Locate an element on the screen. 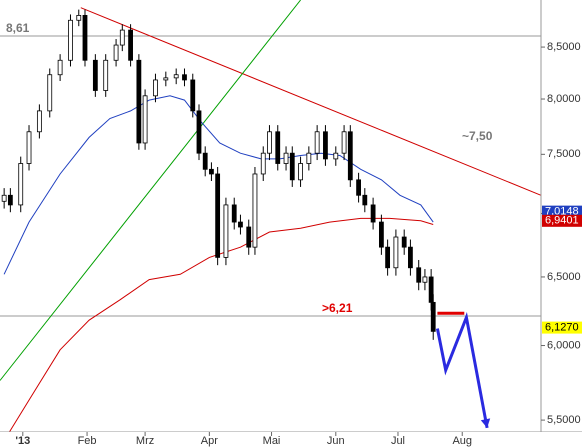 The width and height of the screenshot is (582, 447). price-marker-label: 6,9401 is located at coordinates (562, 221).